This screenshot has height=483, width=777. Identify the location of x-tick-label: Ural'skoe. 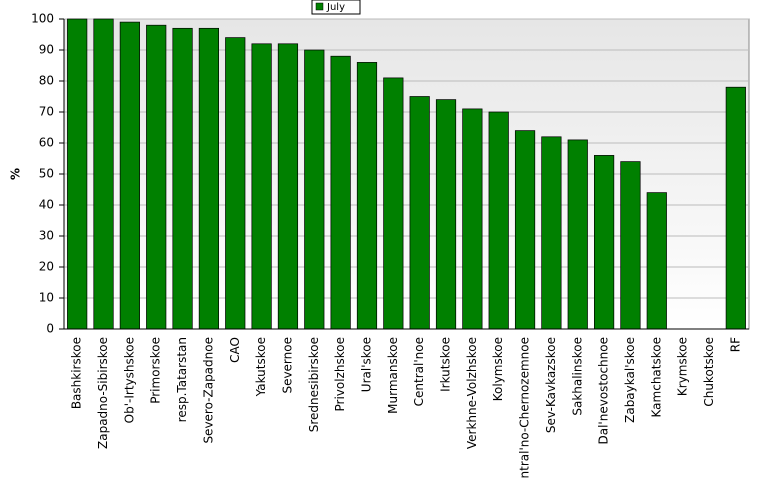
(366, 364).